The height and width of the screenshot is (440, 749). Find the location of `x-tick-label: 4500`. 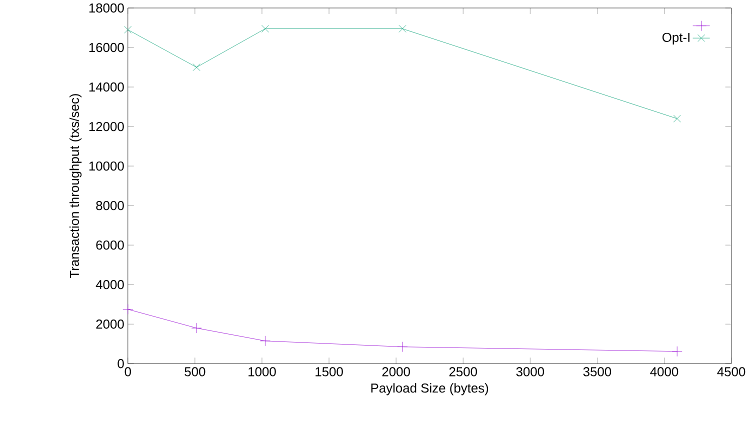

x-tick-label: 4500 is located at coordinates (731, 372).